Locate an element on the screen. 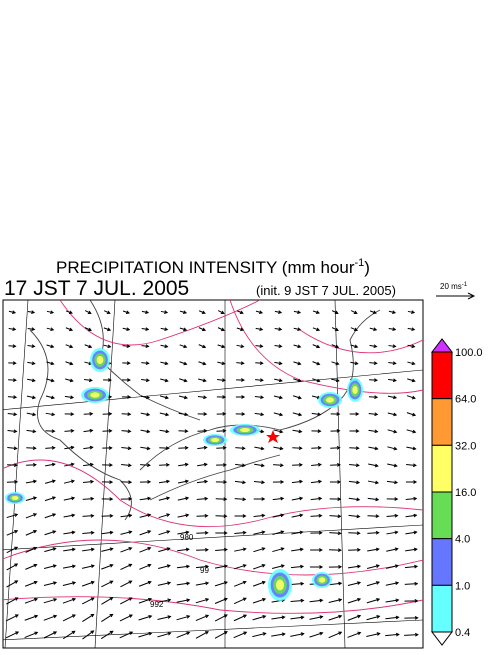 This screenshot has width=500, height=655. colorbar: 100.0 64.0 32.0 16.0 4.0 1.0 0.4 is located at coordinates (457, 492).